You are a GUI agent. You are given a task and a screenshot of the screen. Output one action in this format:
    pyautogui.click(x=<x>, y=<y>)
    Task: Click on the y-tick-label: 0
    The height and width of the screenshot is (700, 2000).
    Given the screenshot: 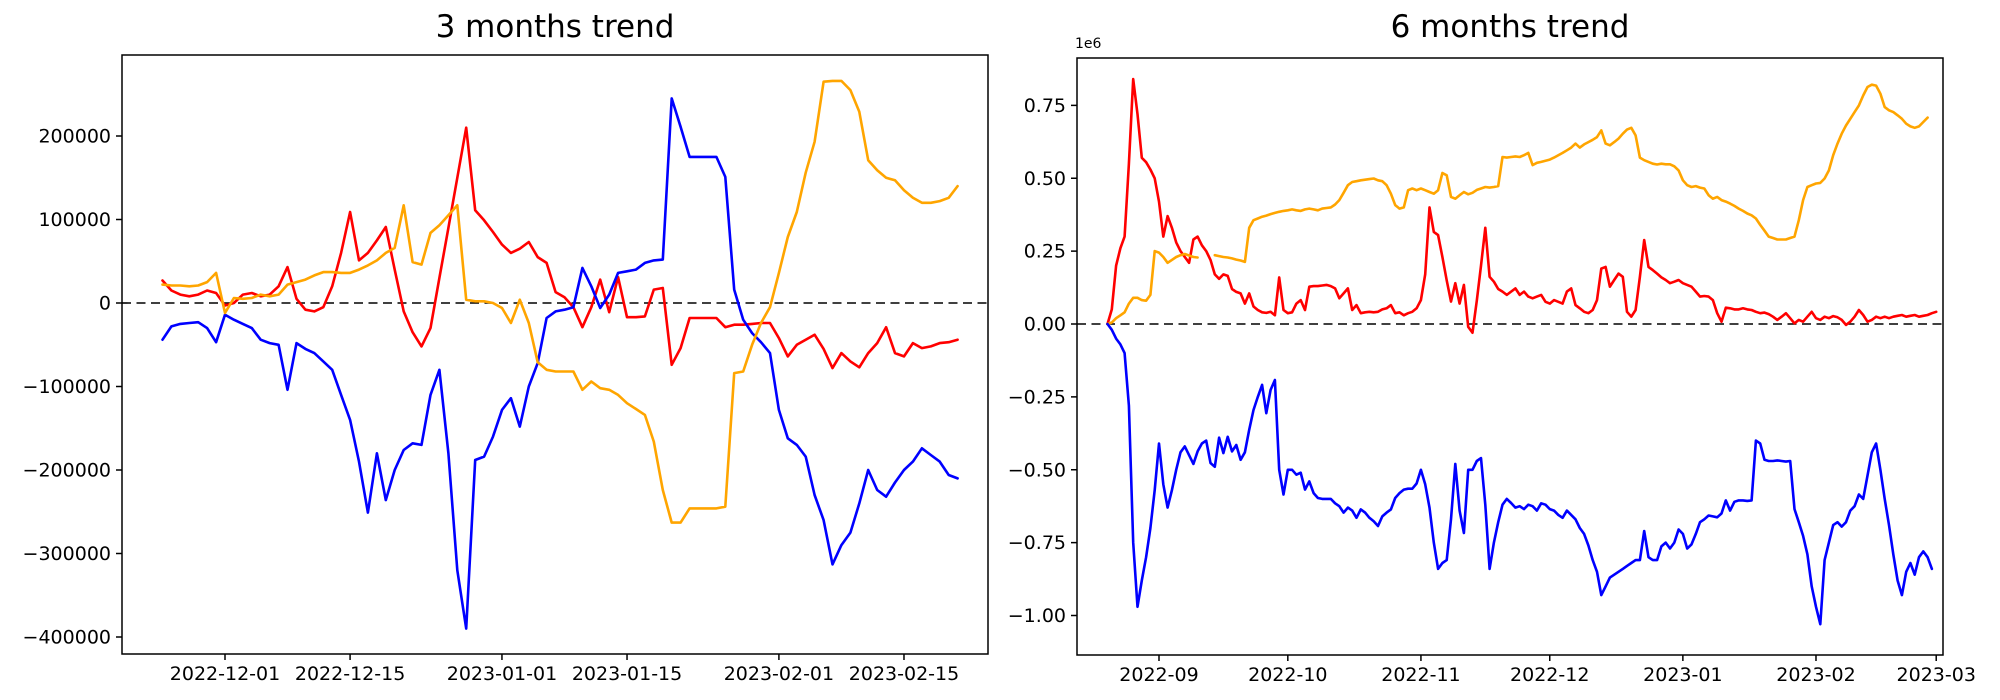 What is the action you would take?
    pyautogui.click(x=105, y=304)
    